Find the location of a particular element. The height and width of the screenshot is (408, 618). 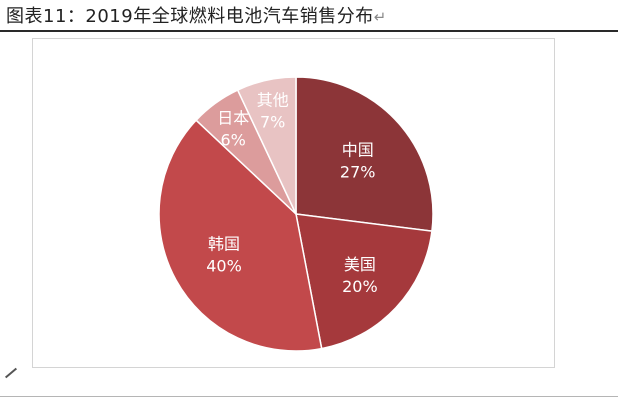

slice-category-label-3: 日本 is located at coordinates (233, 118).